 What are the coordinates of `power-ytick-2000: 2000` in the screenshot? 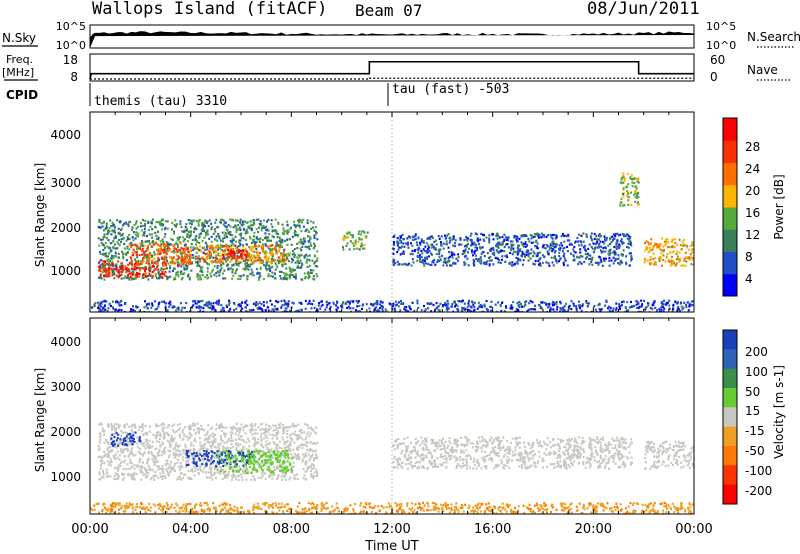 It's located at (65, 228).